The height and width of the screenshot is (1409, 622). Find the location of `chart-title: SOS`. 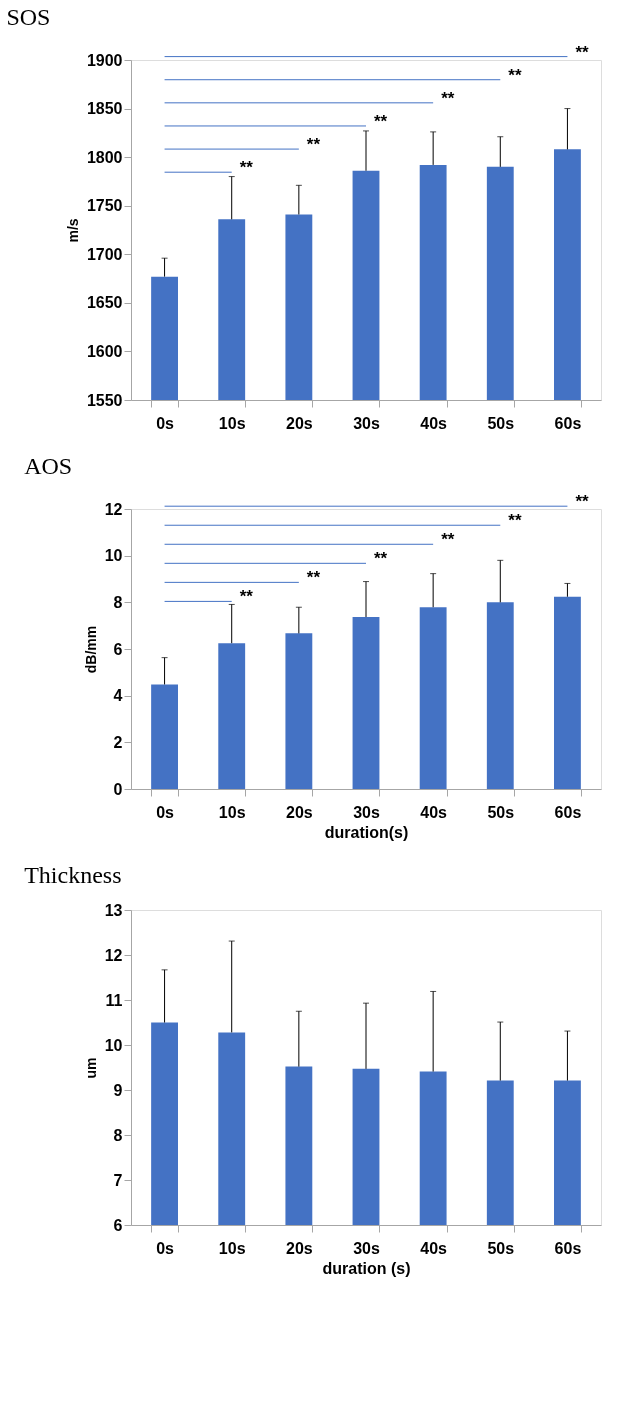

chart-title: SOS is located at coordinates (28, 16).